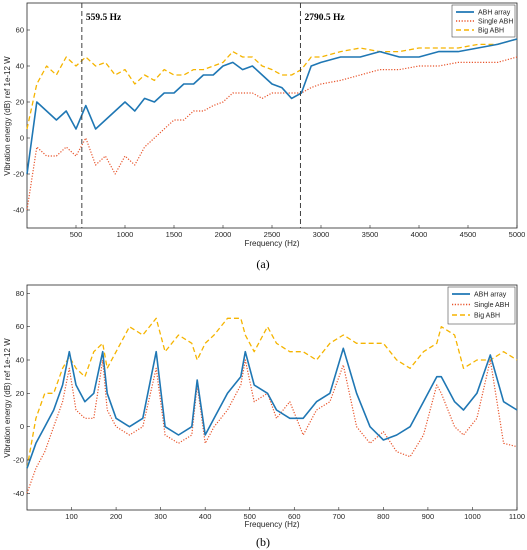 Image resolution: width=527 pixels, height=550 pixels. What do you see at coordinates (20, 30) in the screenshot?
I see `chart-a-y-tick-label: 60` at bounding box center [20, 30].